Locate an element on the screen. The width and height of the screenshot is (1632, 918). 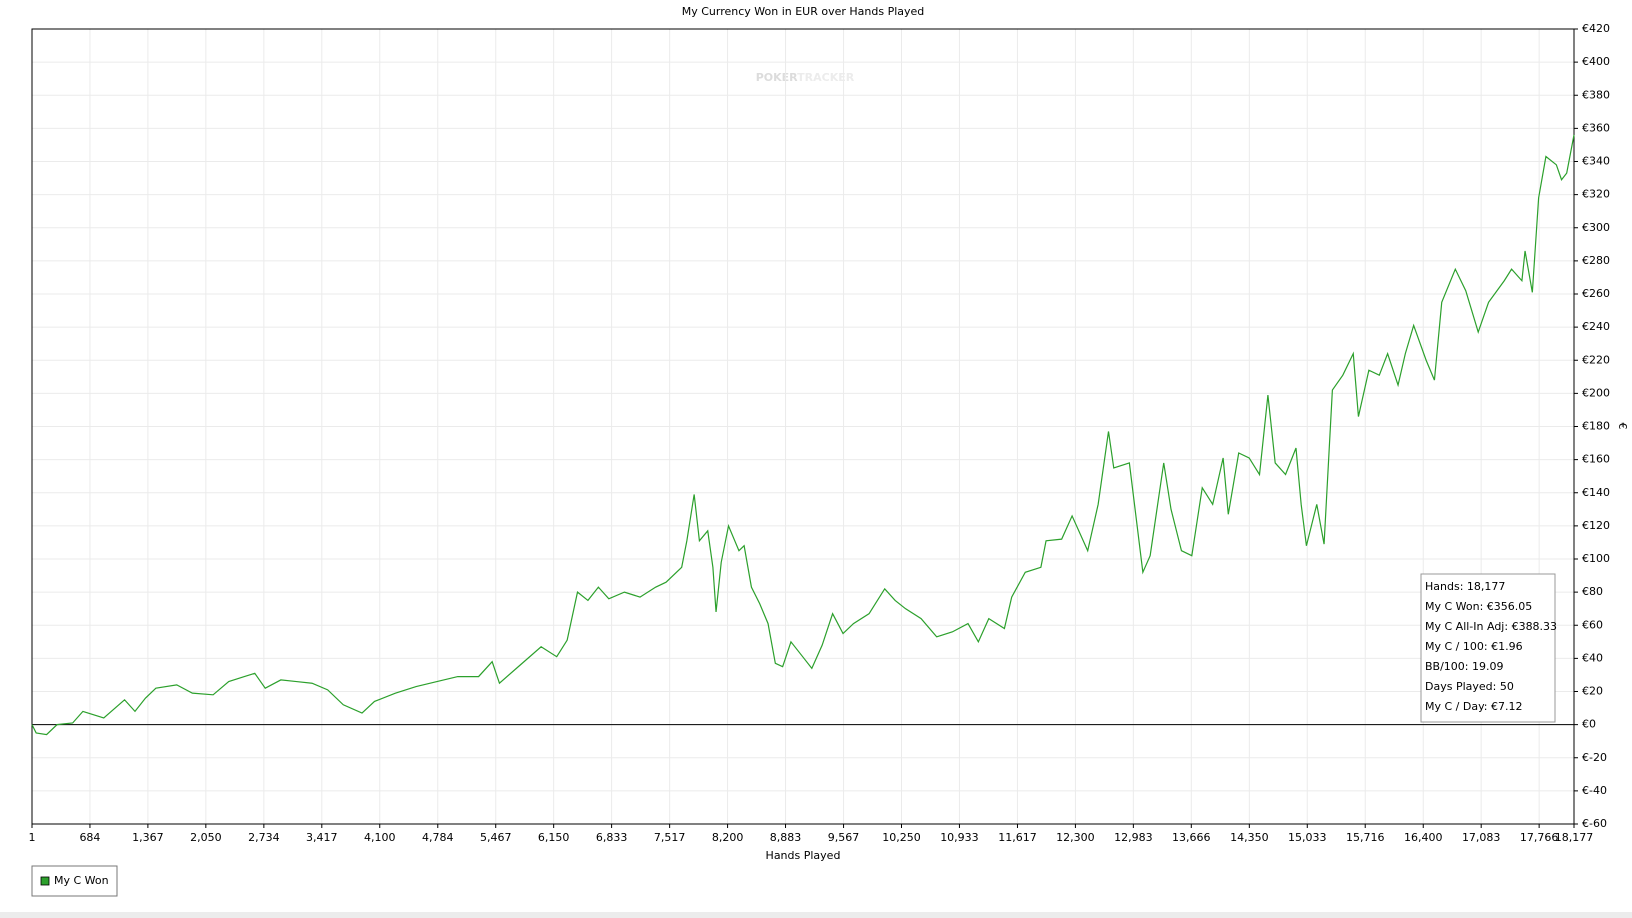
x-tick-label: 7,517 is located at coordinates (670, 837).